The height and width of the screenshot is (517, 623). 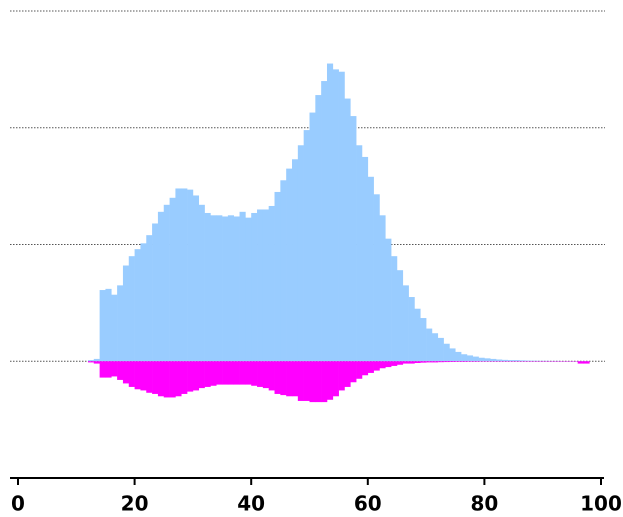 What do you see at coordinates (601, 504) in the screenshot?
I see `x-tick-label: 100` at bounding box center [601, 504].